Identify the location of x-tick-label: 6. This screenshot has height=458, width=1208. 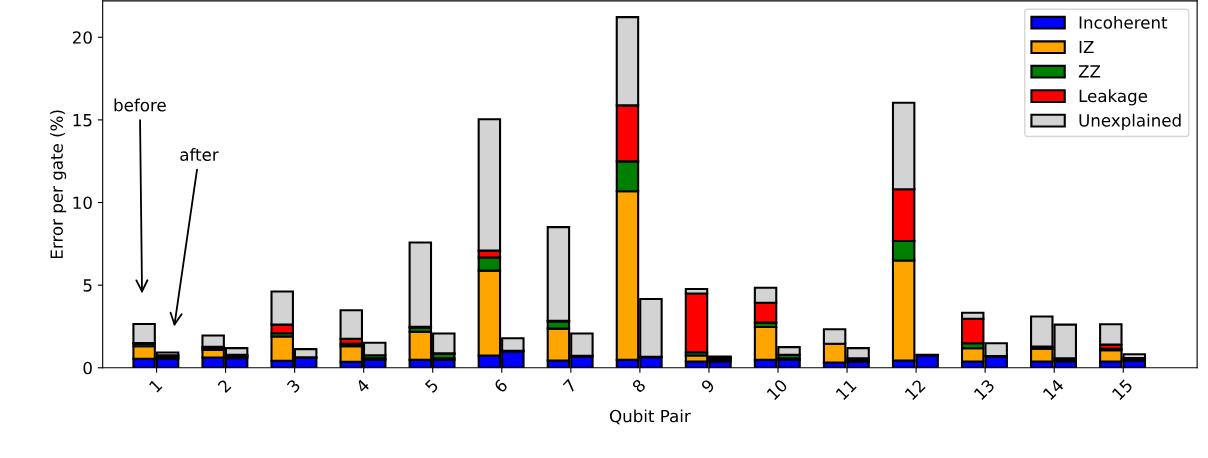
(501, 386).